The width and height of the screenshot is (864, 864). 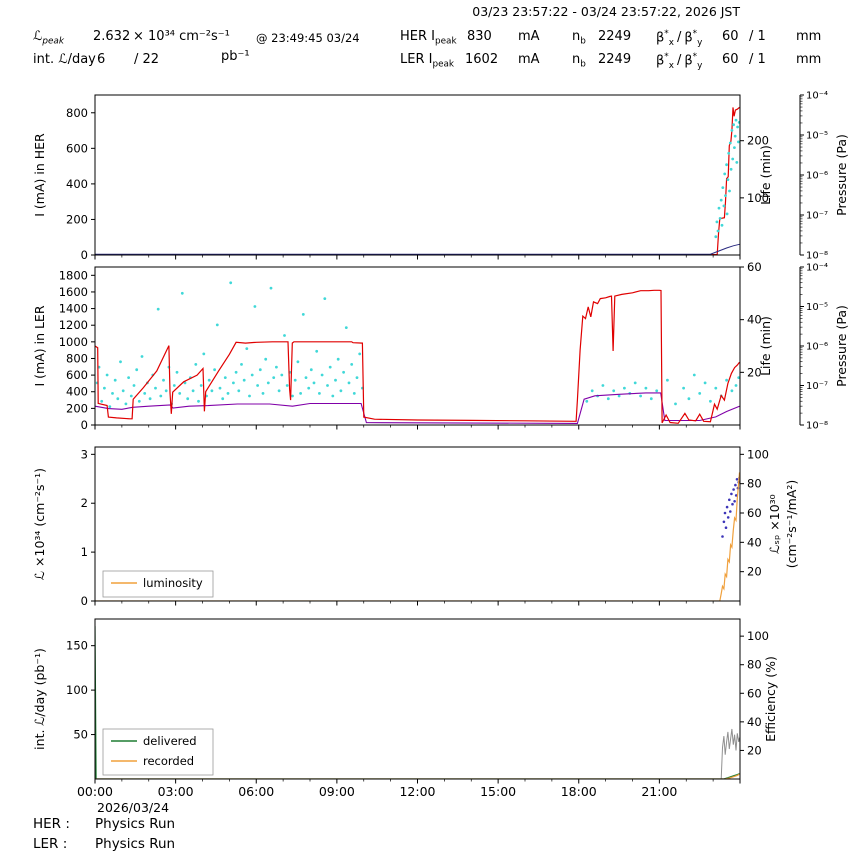 What do you see at coordinates (101, 59) in the screenshot?
I see `int-lum-value: 6` at bounding box center [101, 59].